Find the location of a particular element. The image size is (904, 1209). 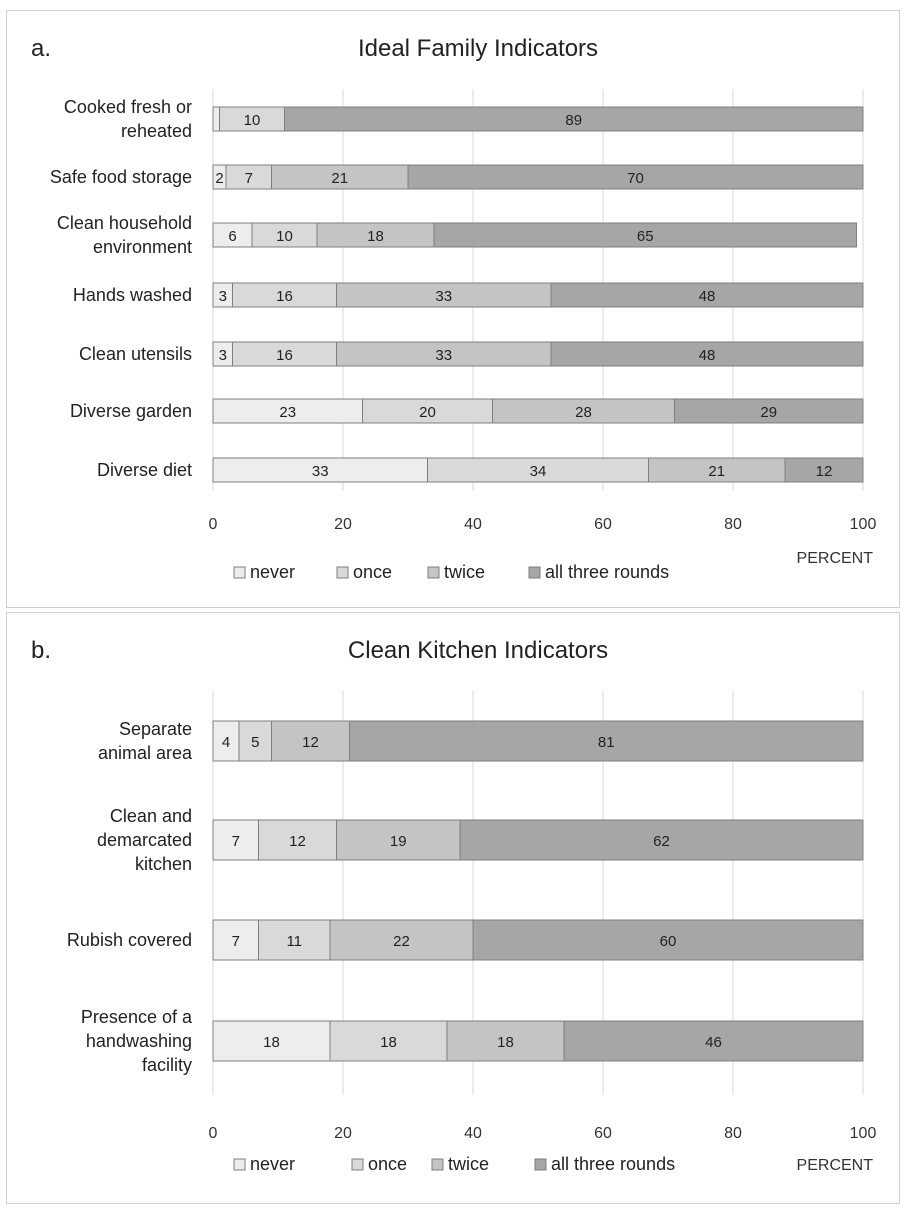

chart-title: Ideal Family Indicators is located at coordinates (478, 48).